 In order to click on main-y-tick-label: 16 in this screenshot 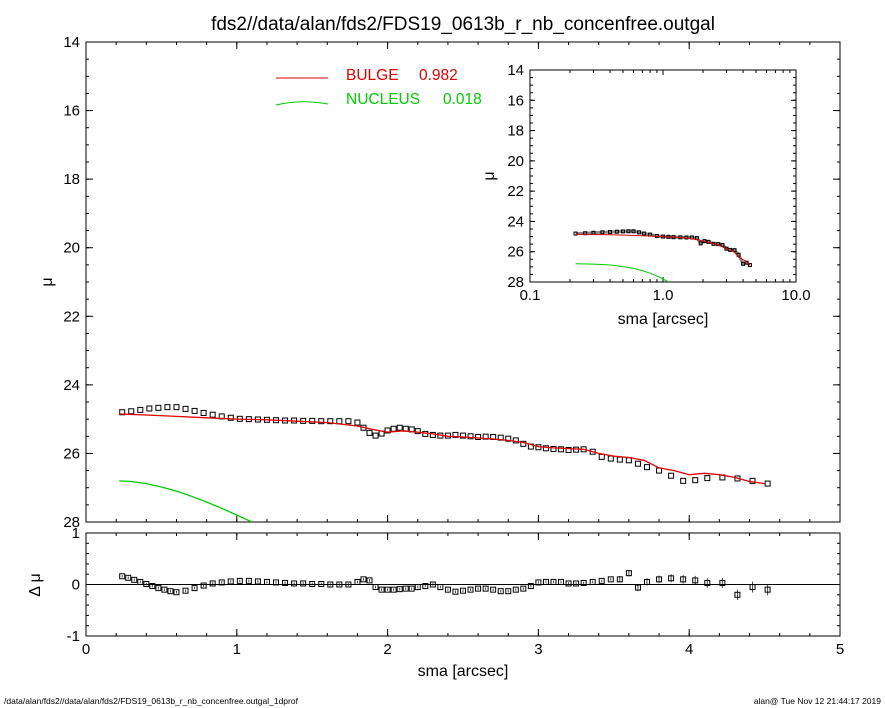, I will do `click(71, 111)`.